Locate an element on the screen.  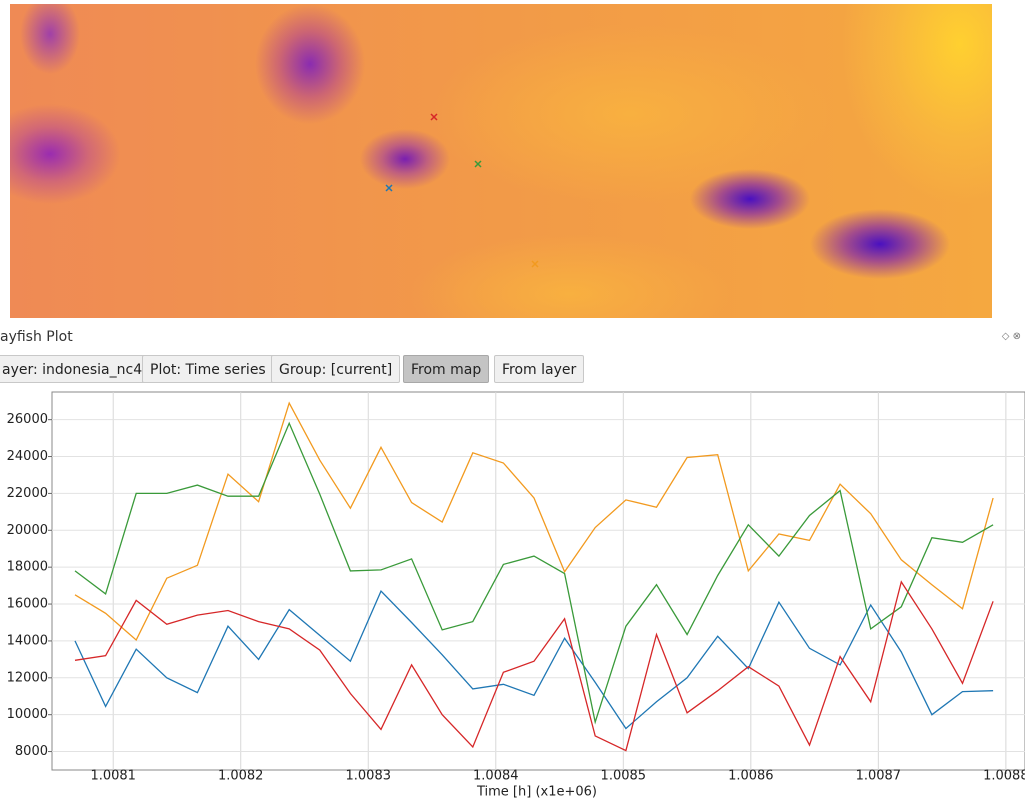
x-tick-label: 1.0082 is located at coordinates (241, 776).